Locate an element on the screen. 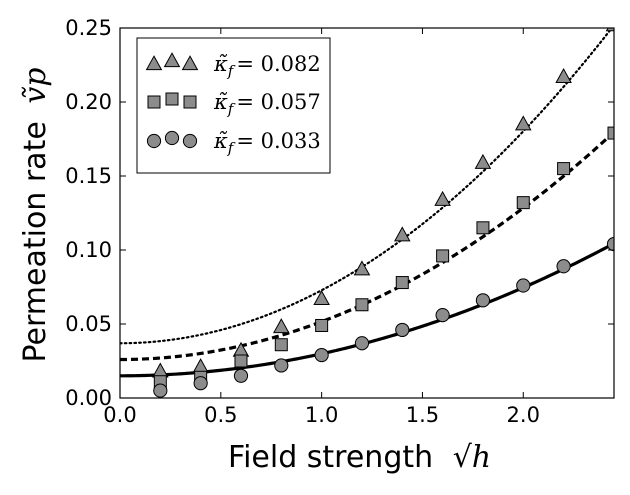  x-tick-label: 0.0 is located at coordinates (119, 415).